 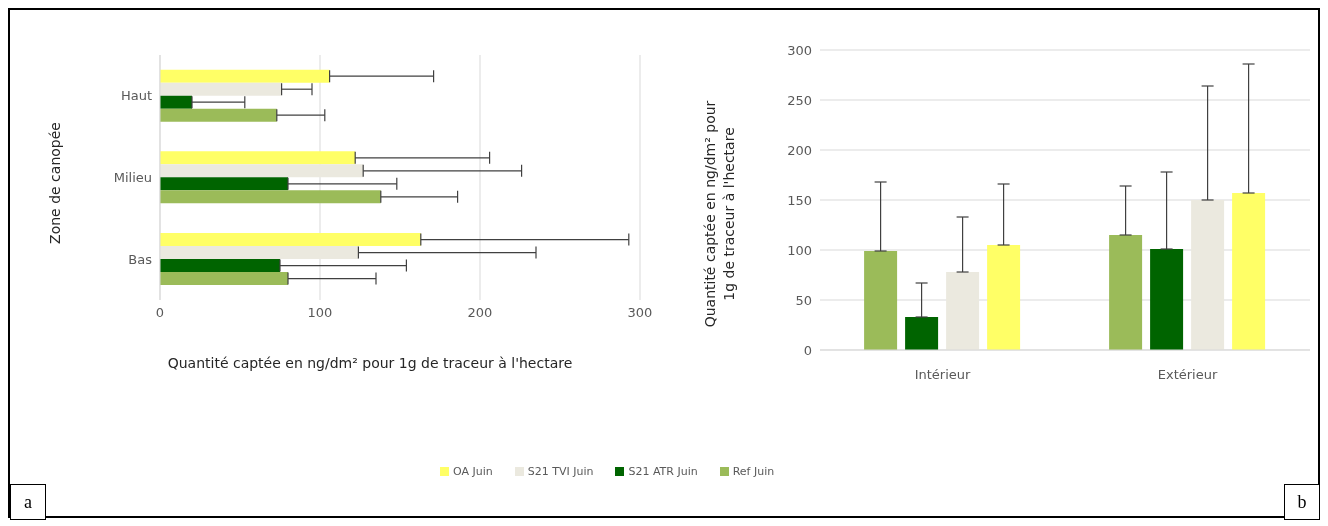 I want to click on x-tick-label: Extérieur, so click(x=1187, y=375).